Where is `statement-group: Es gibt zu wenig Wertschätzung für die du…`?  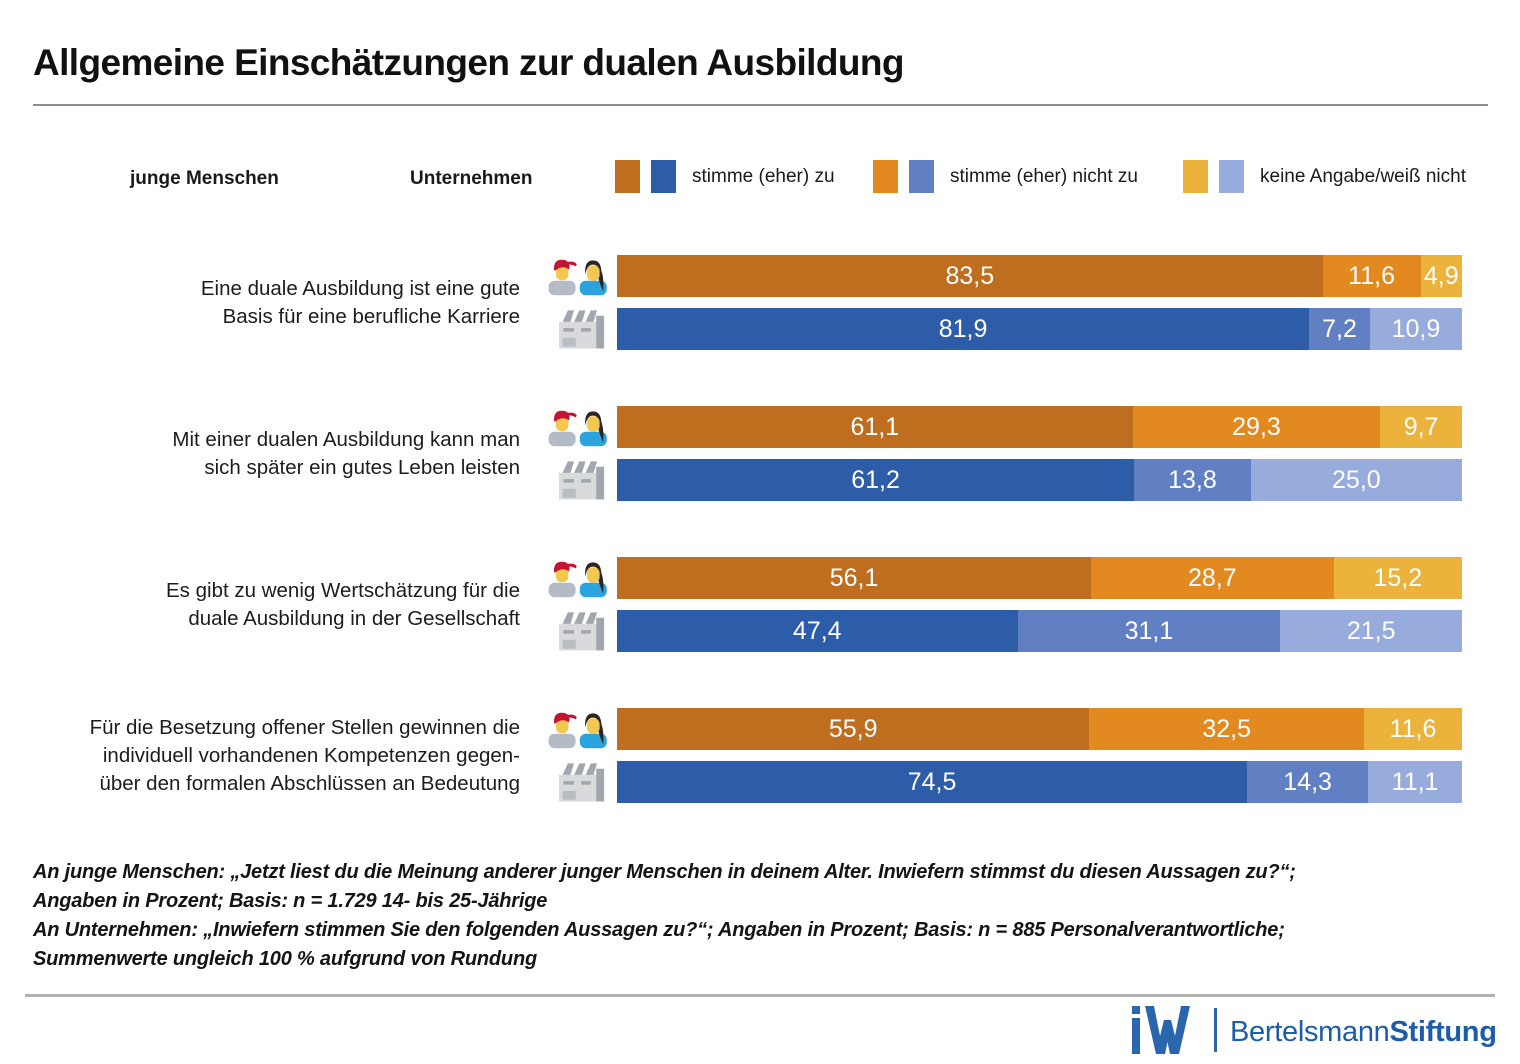 statement-group: Es gibt zu wenig Wertschätzung für die du… is located at coordinates (760, 604).